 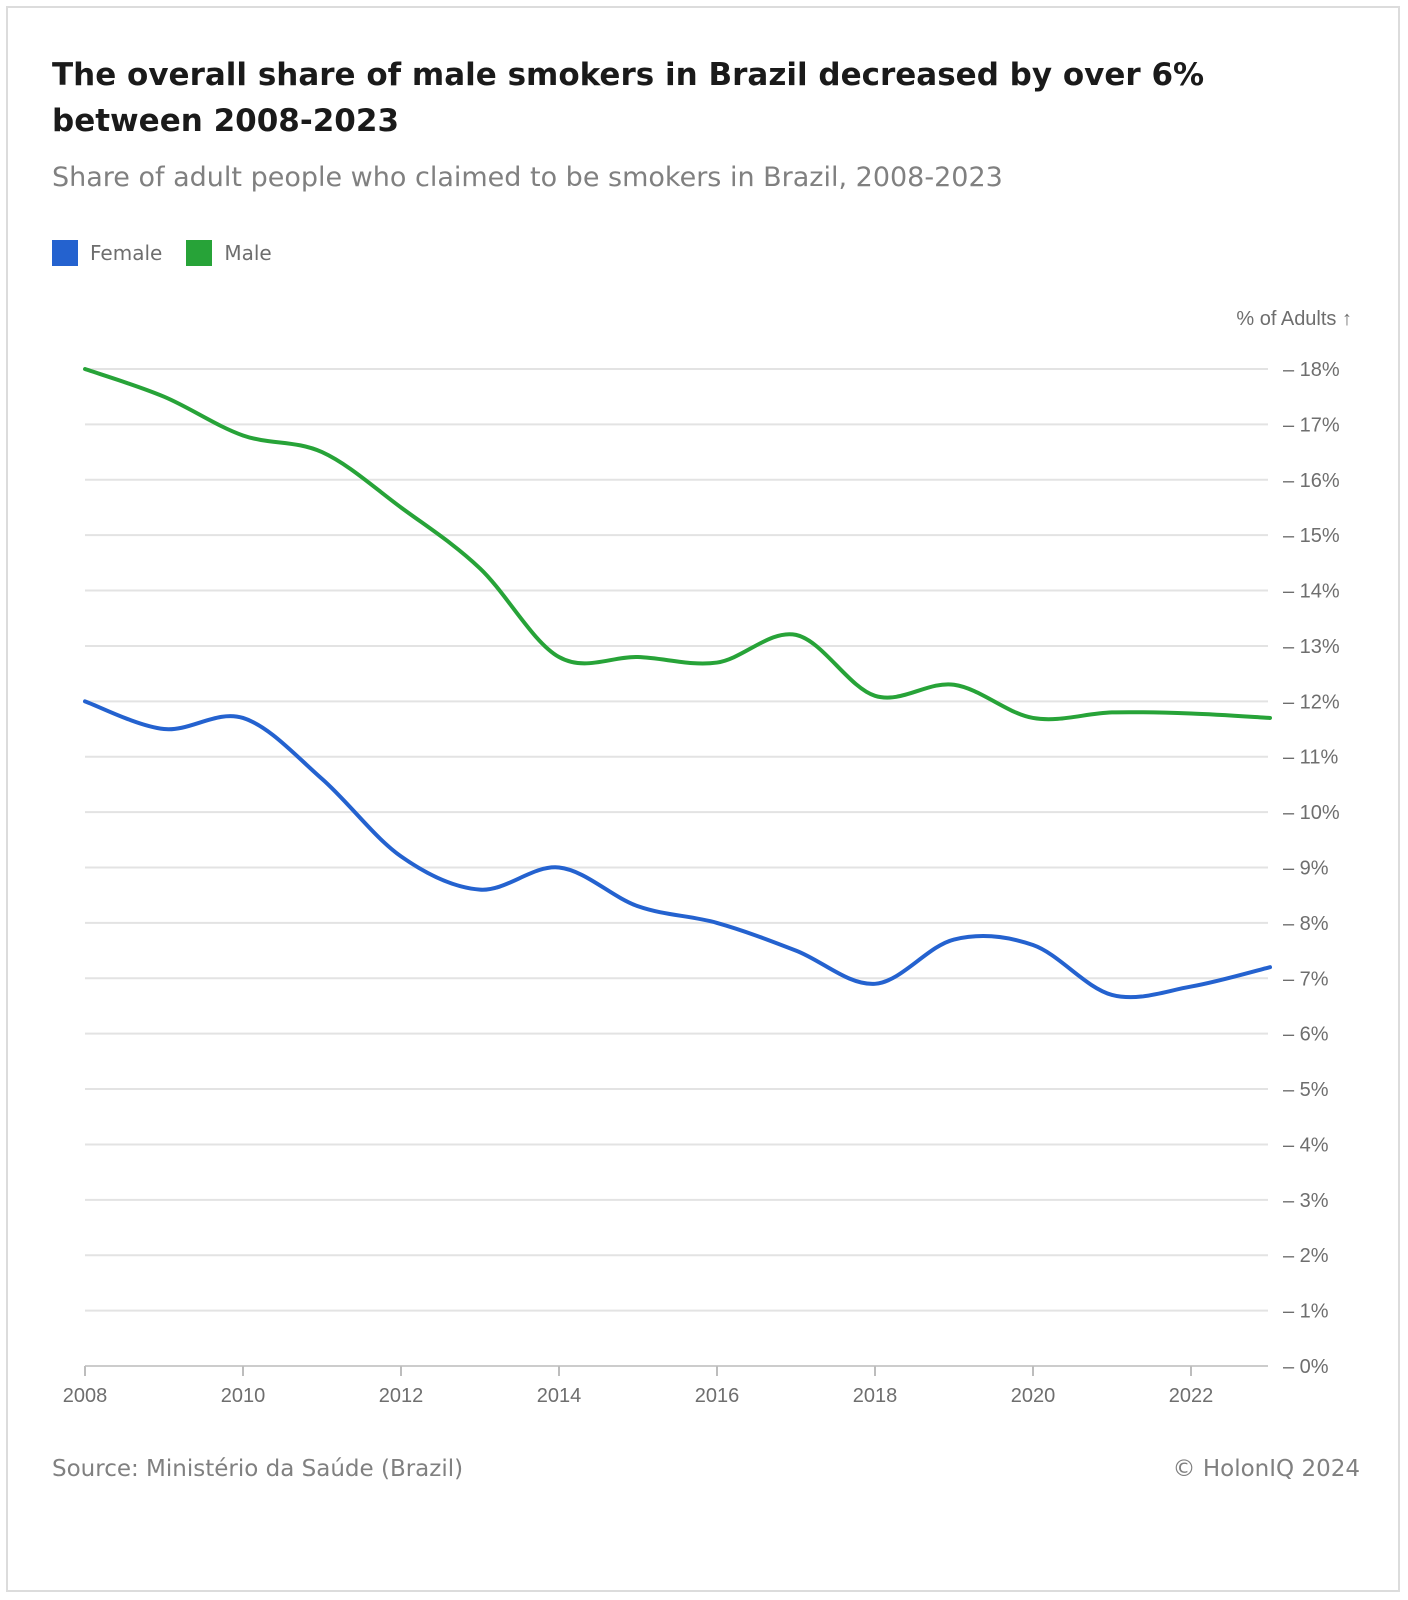 What do you see at coordinates (1306, 979) in the screenshot?
I see `y-tick-label: – 7%` at bounding box center [1306, 979].